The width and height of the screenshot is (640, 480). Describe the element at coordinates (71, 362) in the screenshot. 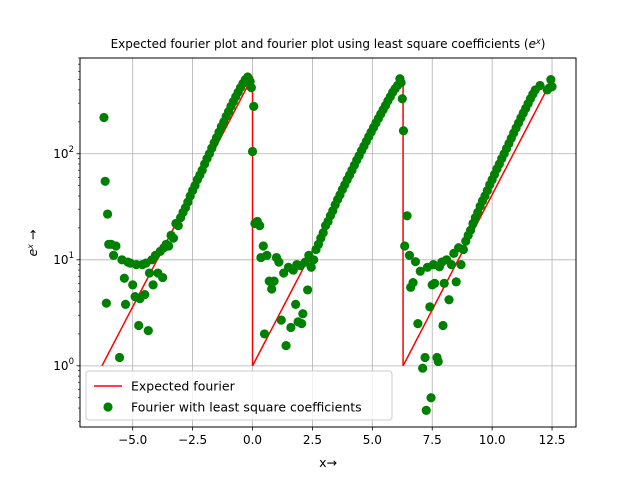

I see `y-tick-exponent: 0` at that location.